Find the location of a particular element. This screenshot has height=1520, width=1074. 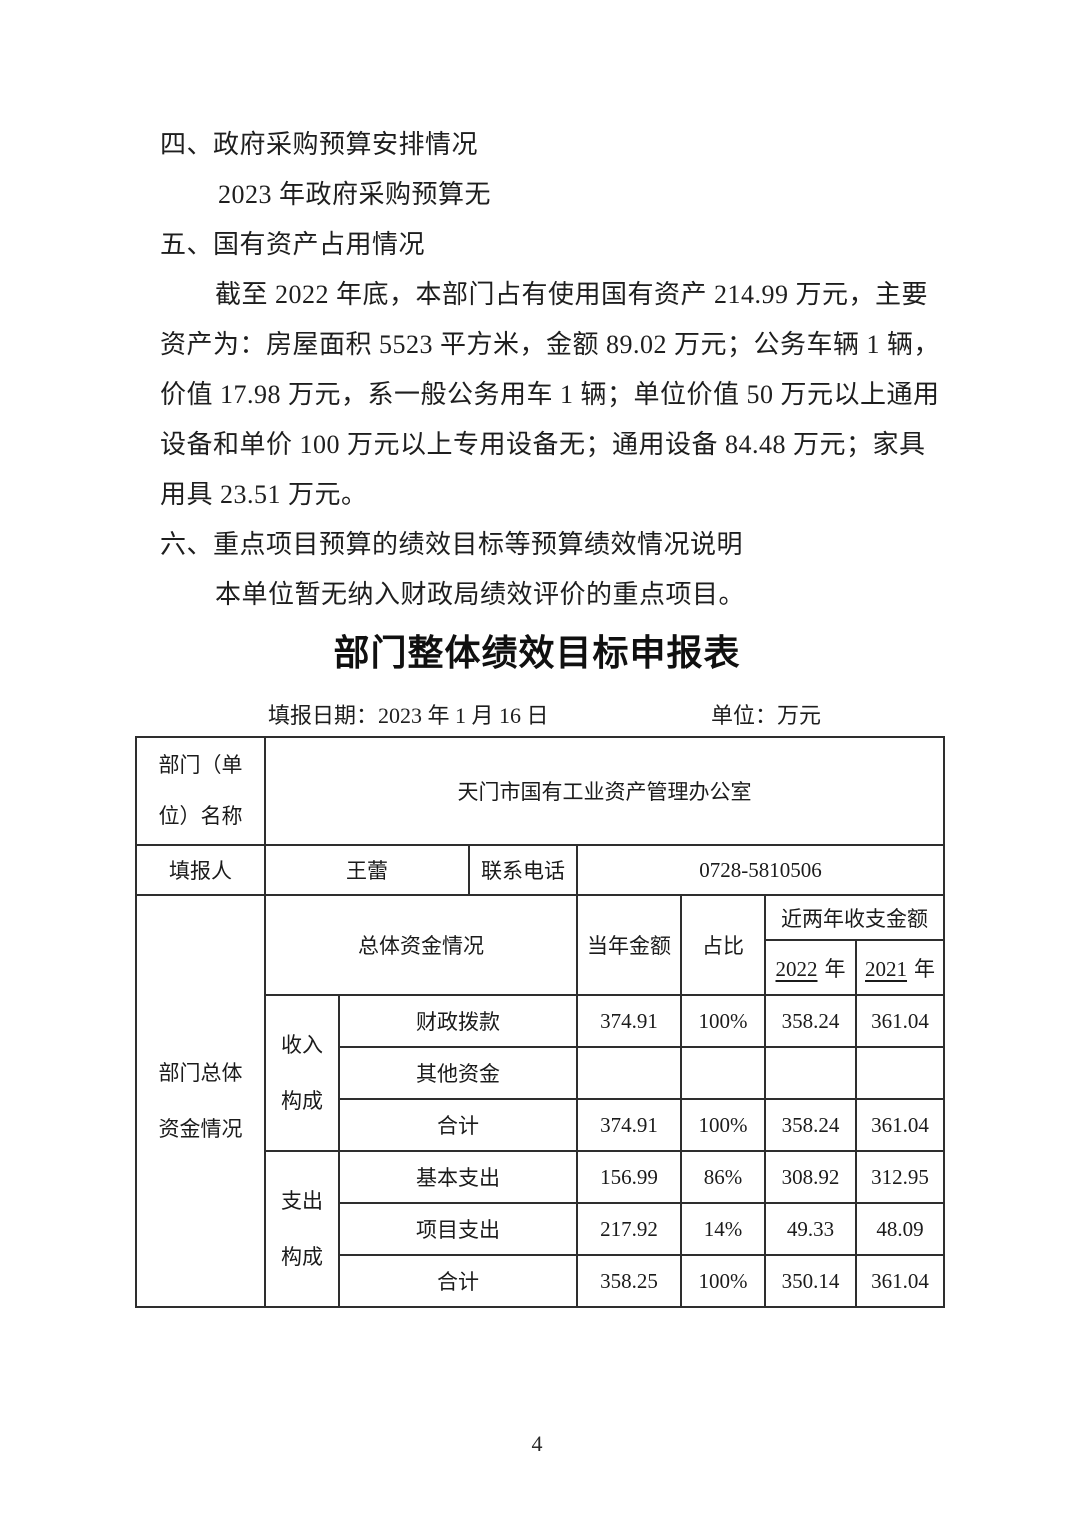

overall-funds-cell: 总体资金情况 is located at coordinates (421, 945).